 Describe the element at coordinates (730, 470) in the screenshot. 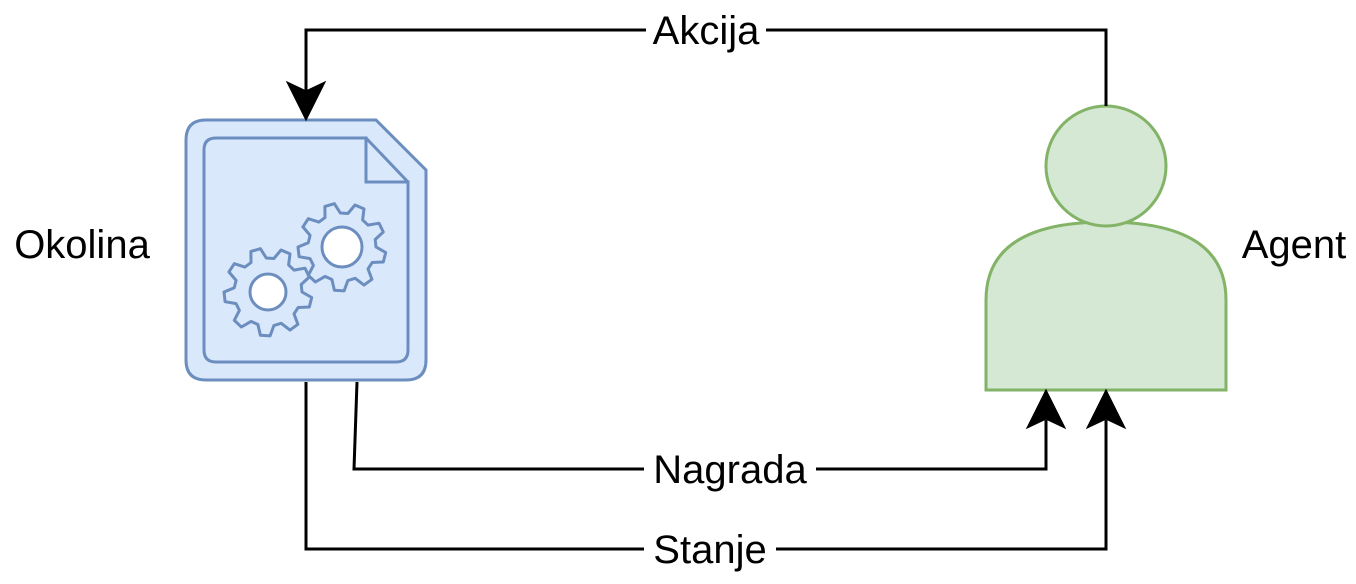

I see `reward-label: Nagrada` at that location.